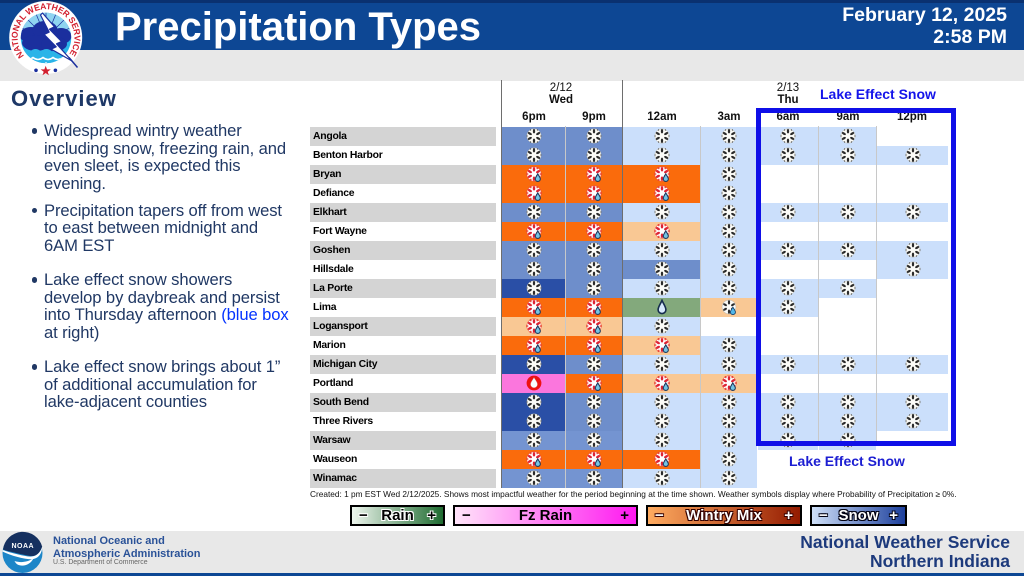  Describe the element at coordinates (22, 546) in the screenshot. I see `svg-text: NOAA` at that location.